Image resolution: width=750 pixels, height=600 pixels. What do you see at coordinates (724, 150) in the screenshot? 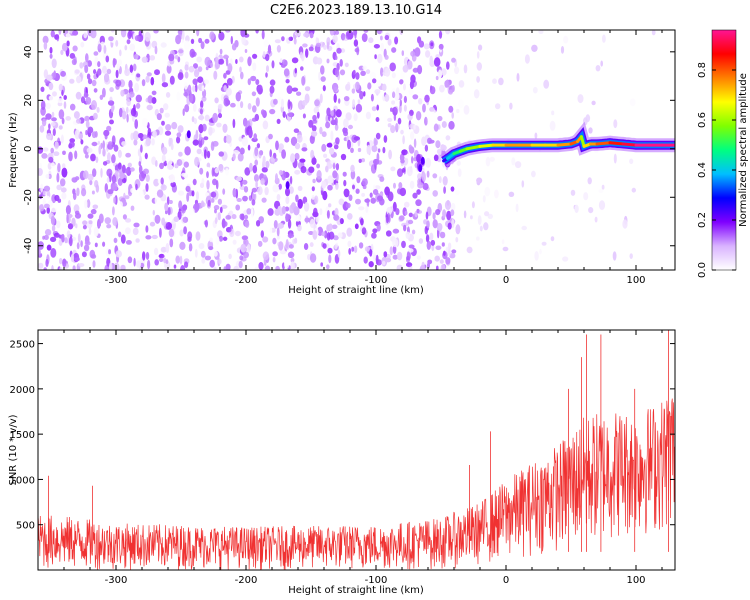
I see `colorbar-frame` at bounding box center [724, 150].